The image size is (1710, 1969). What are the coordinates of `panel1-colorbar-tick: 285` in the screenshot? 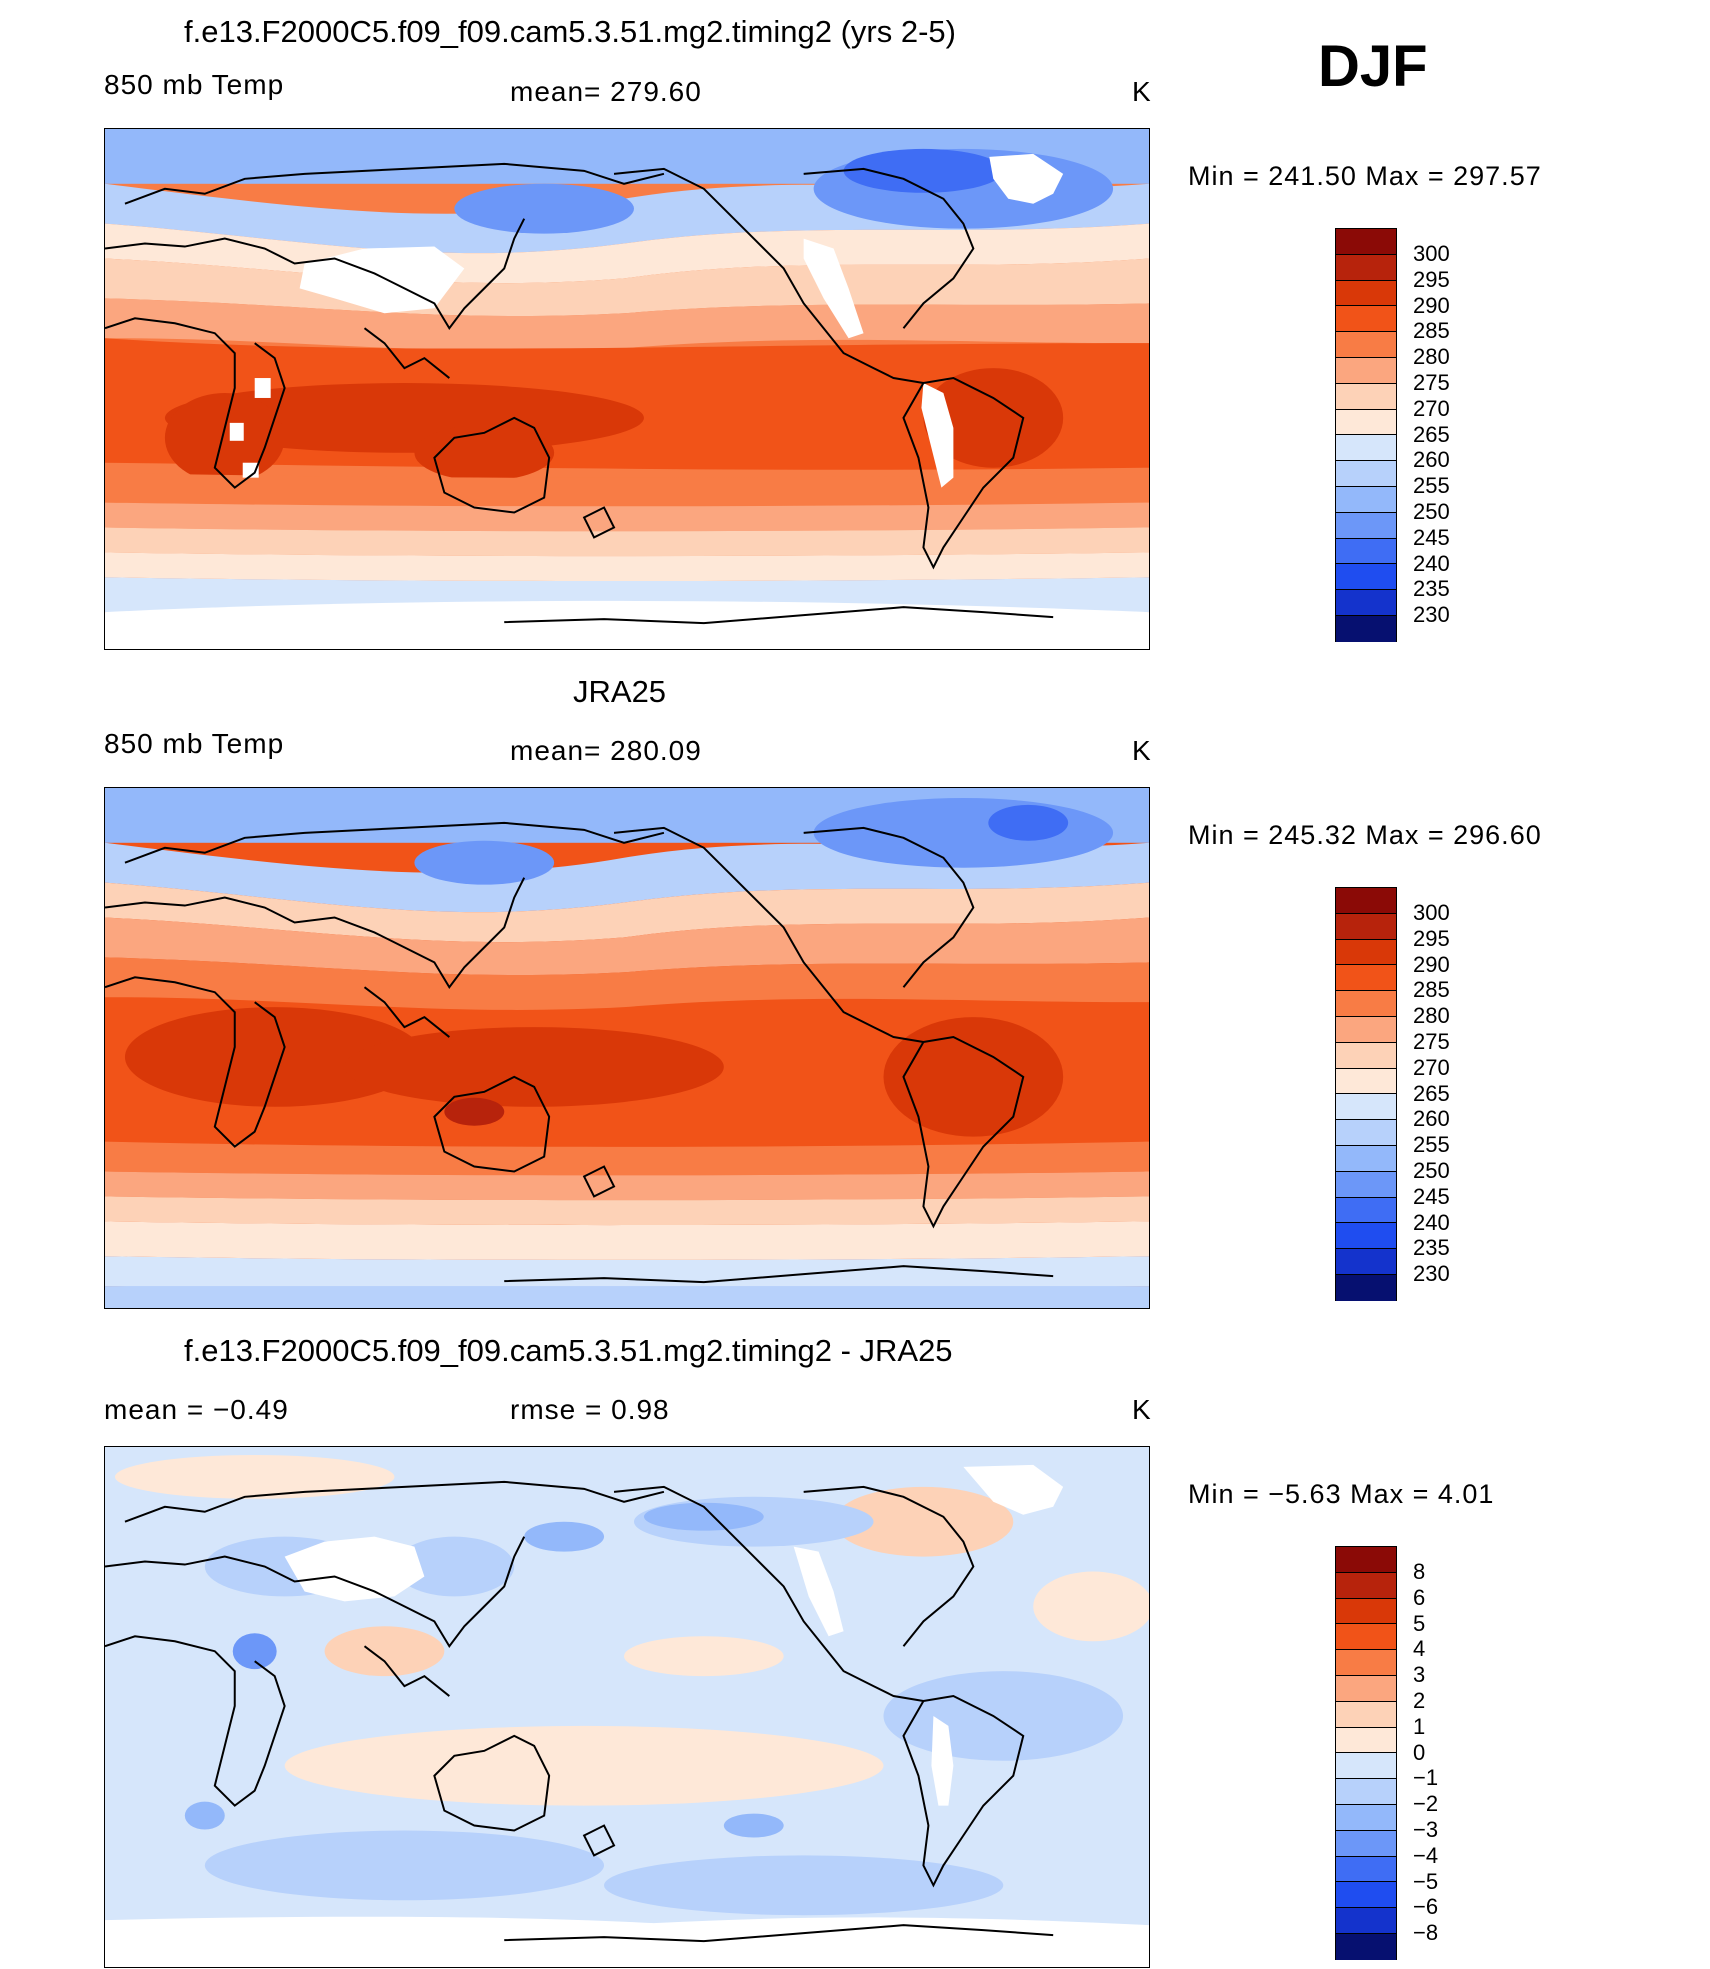 It's located at (1431, 330).